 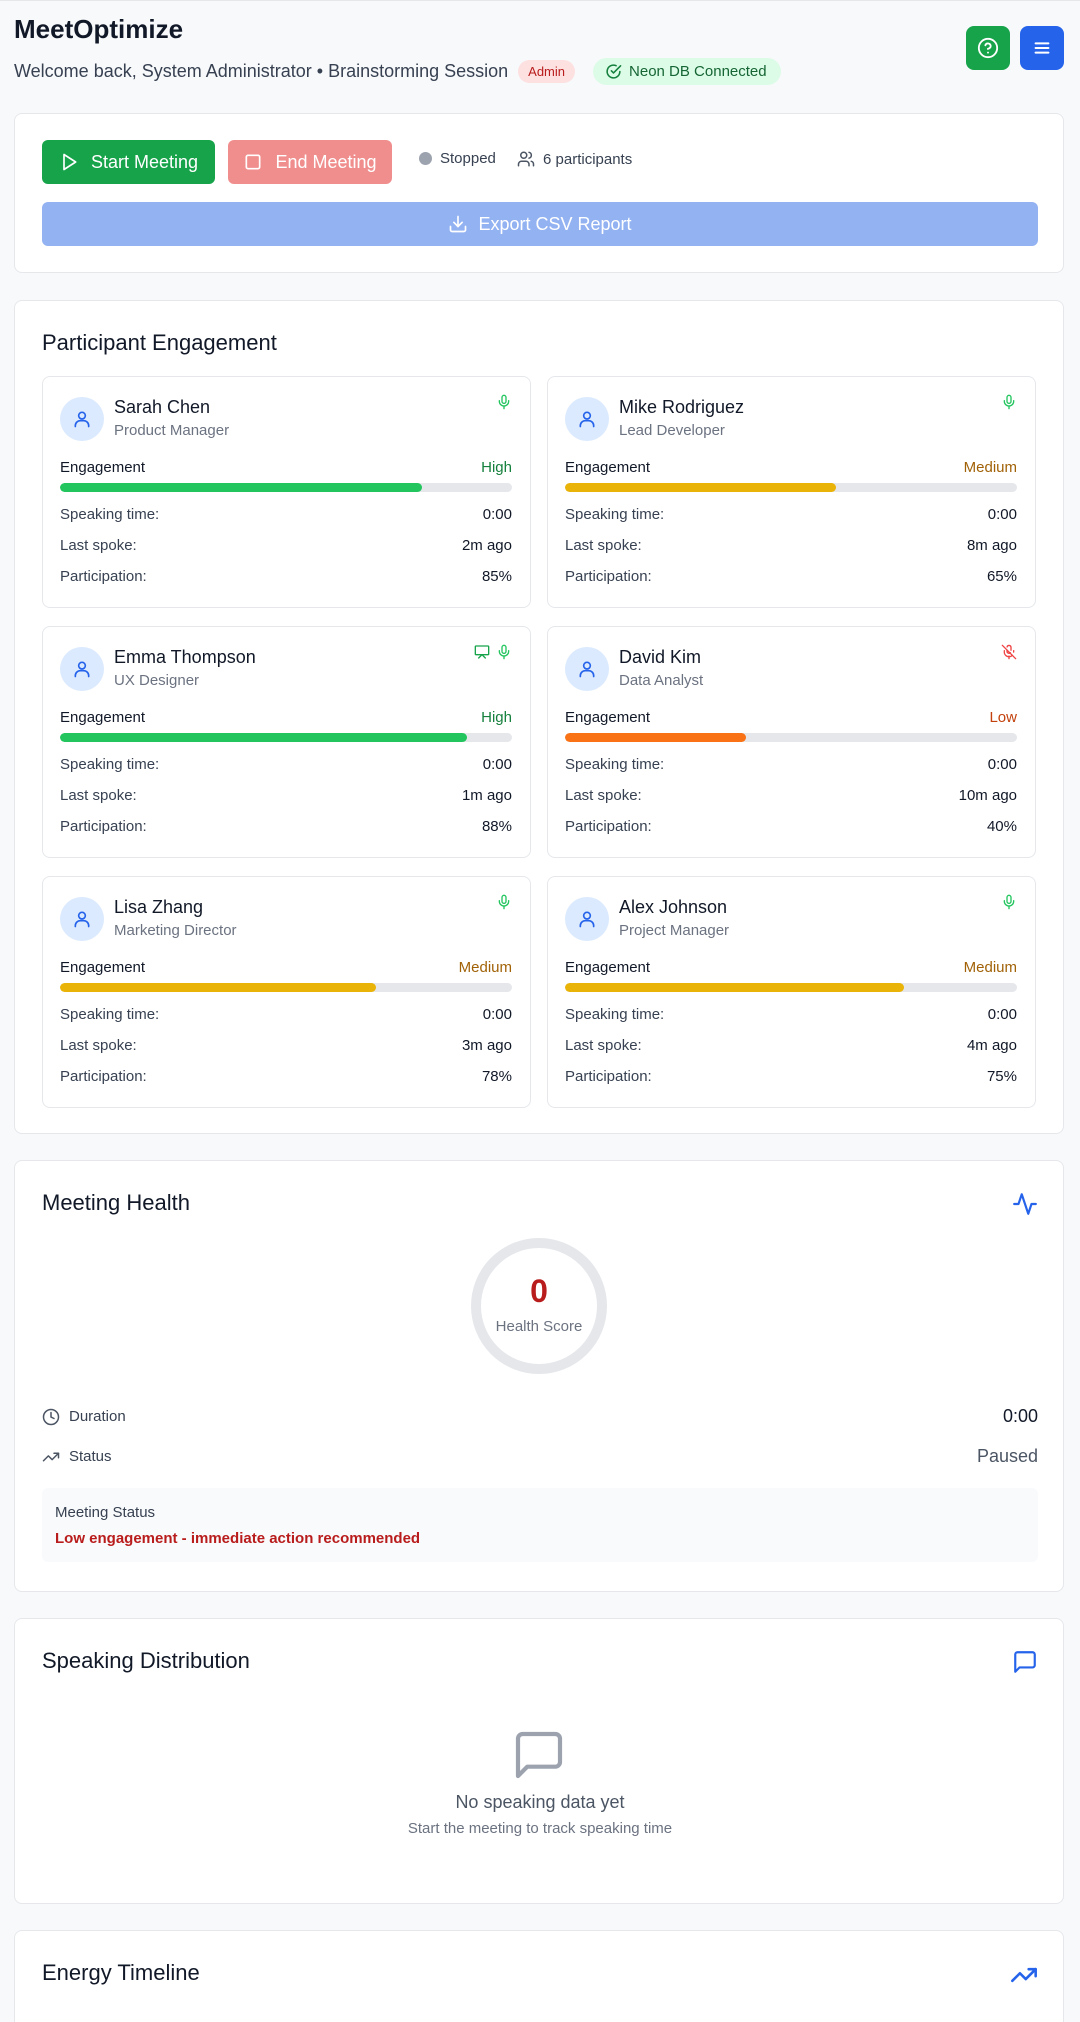 I want to click on last-spoke-value: 8m ago, so click(x=991, y=545).